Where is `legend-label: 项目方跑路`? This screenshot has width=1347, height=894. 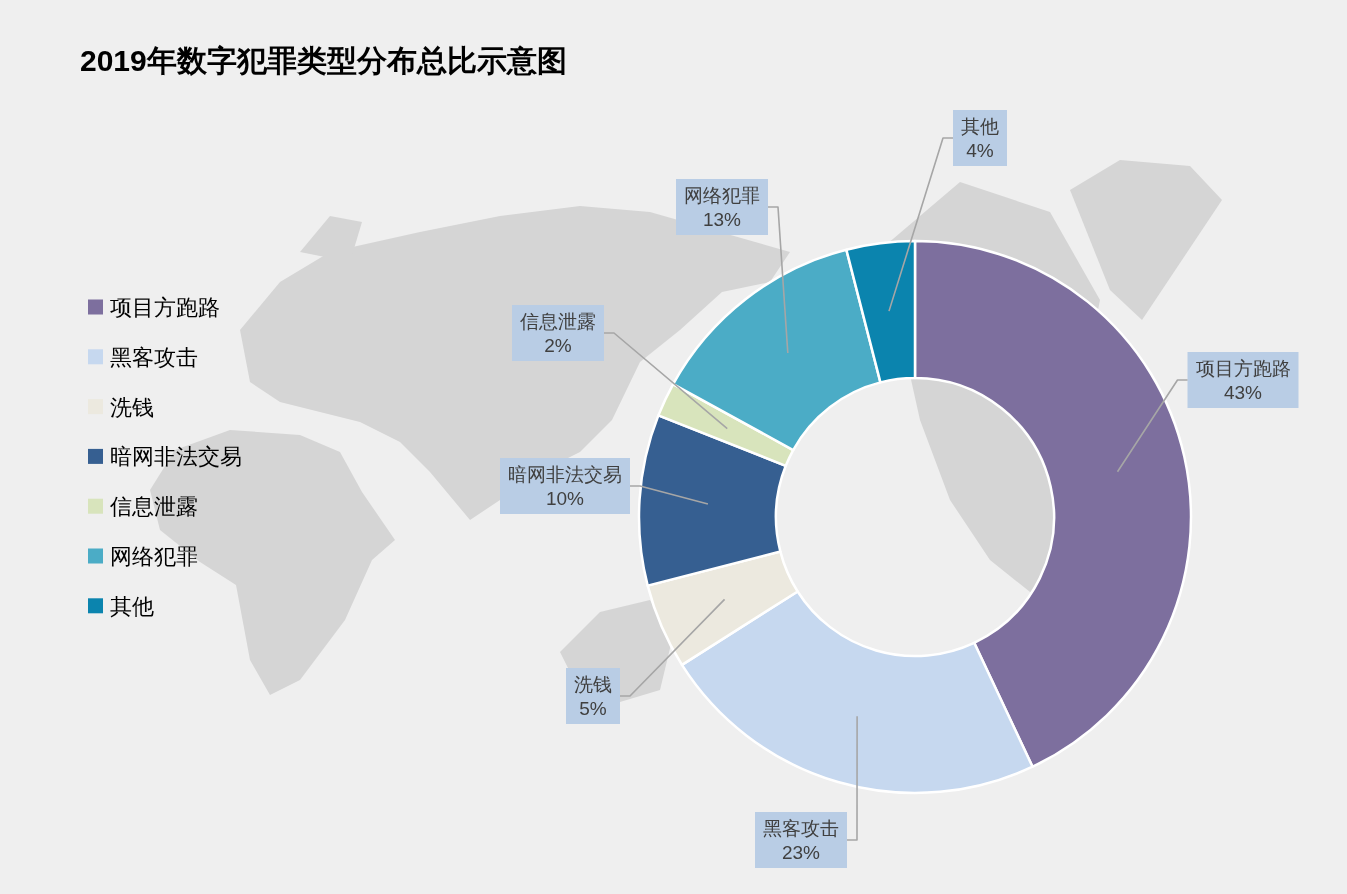 legend-label: 项目方跑路 is located at coordinates (165, 307).